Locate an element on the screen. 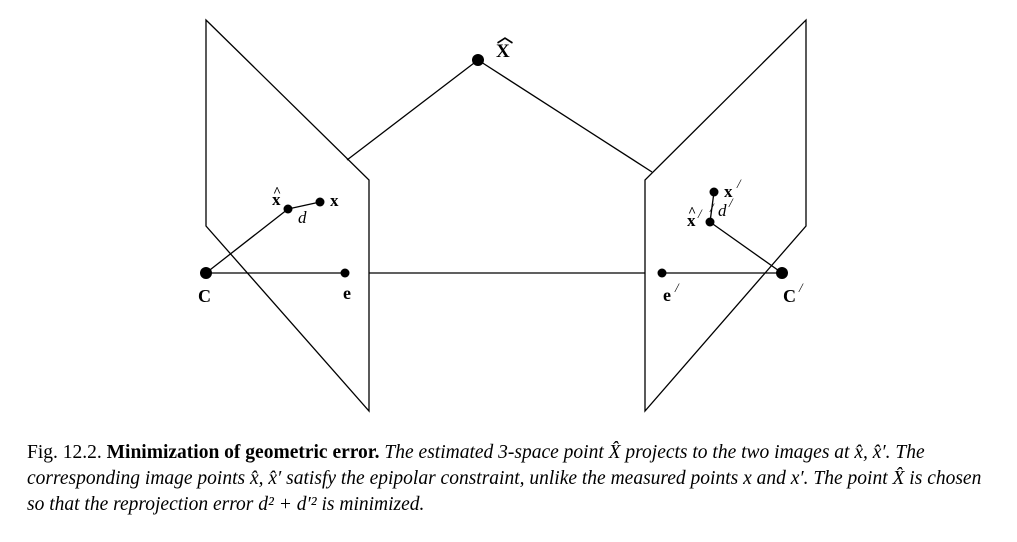 This screenshot has width=1017, height=542. label-d-prime-mark: / is located at coordinates (731, 202).